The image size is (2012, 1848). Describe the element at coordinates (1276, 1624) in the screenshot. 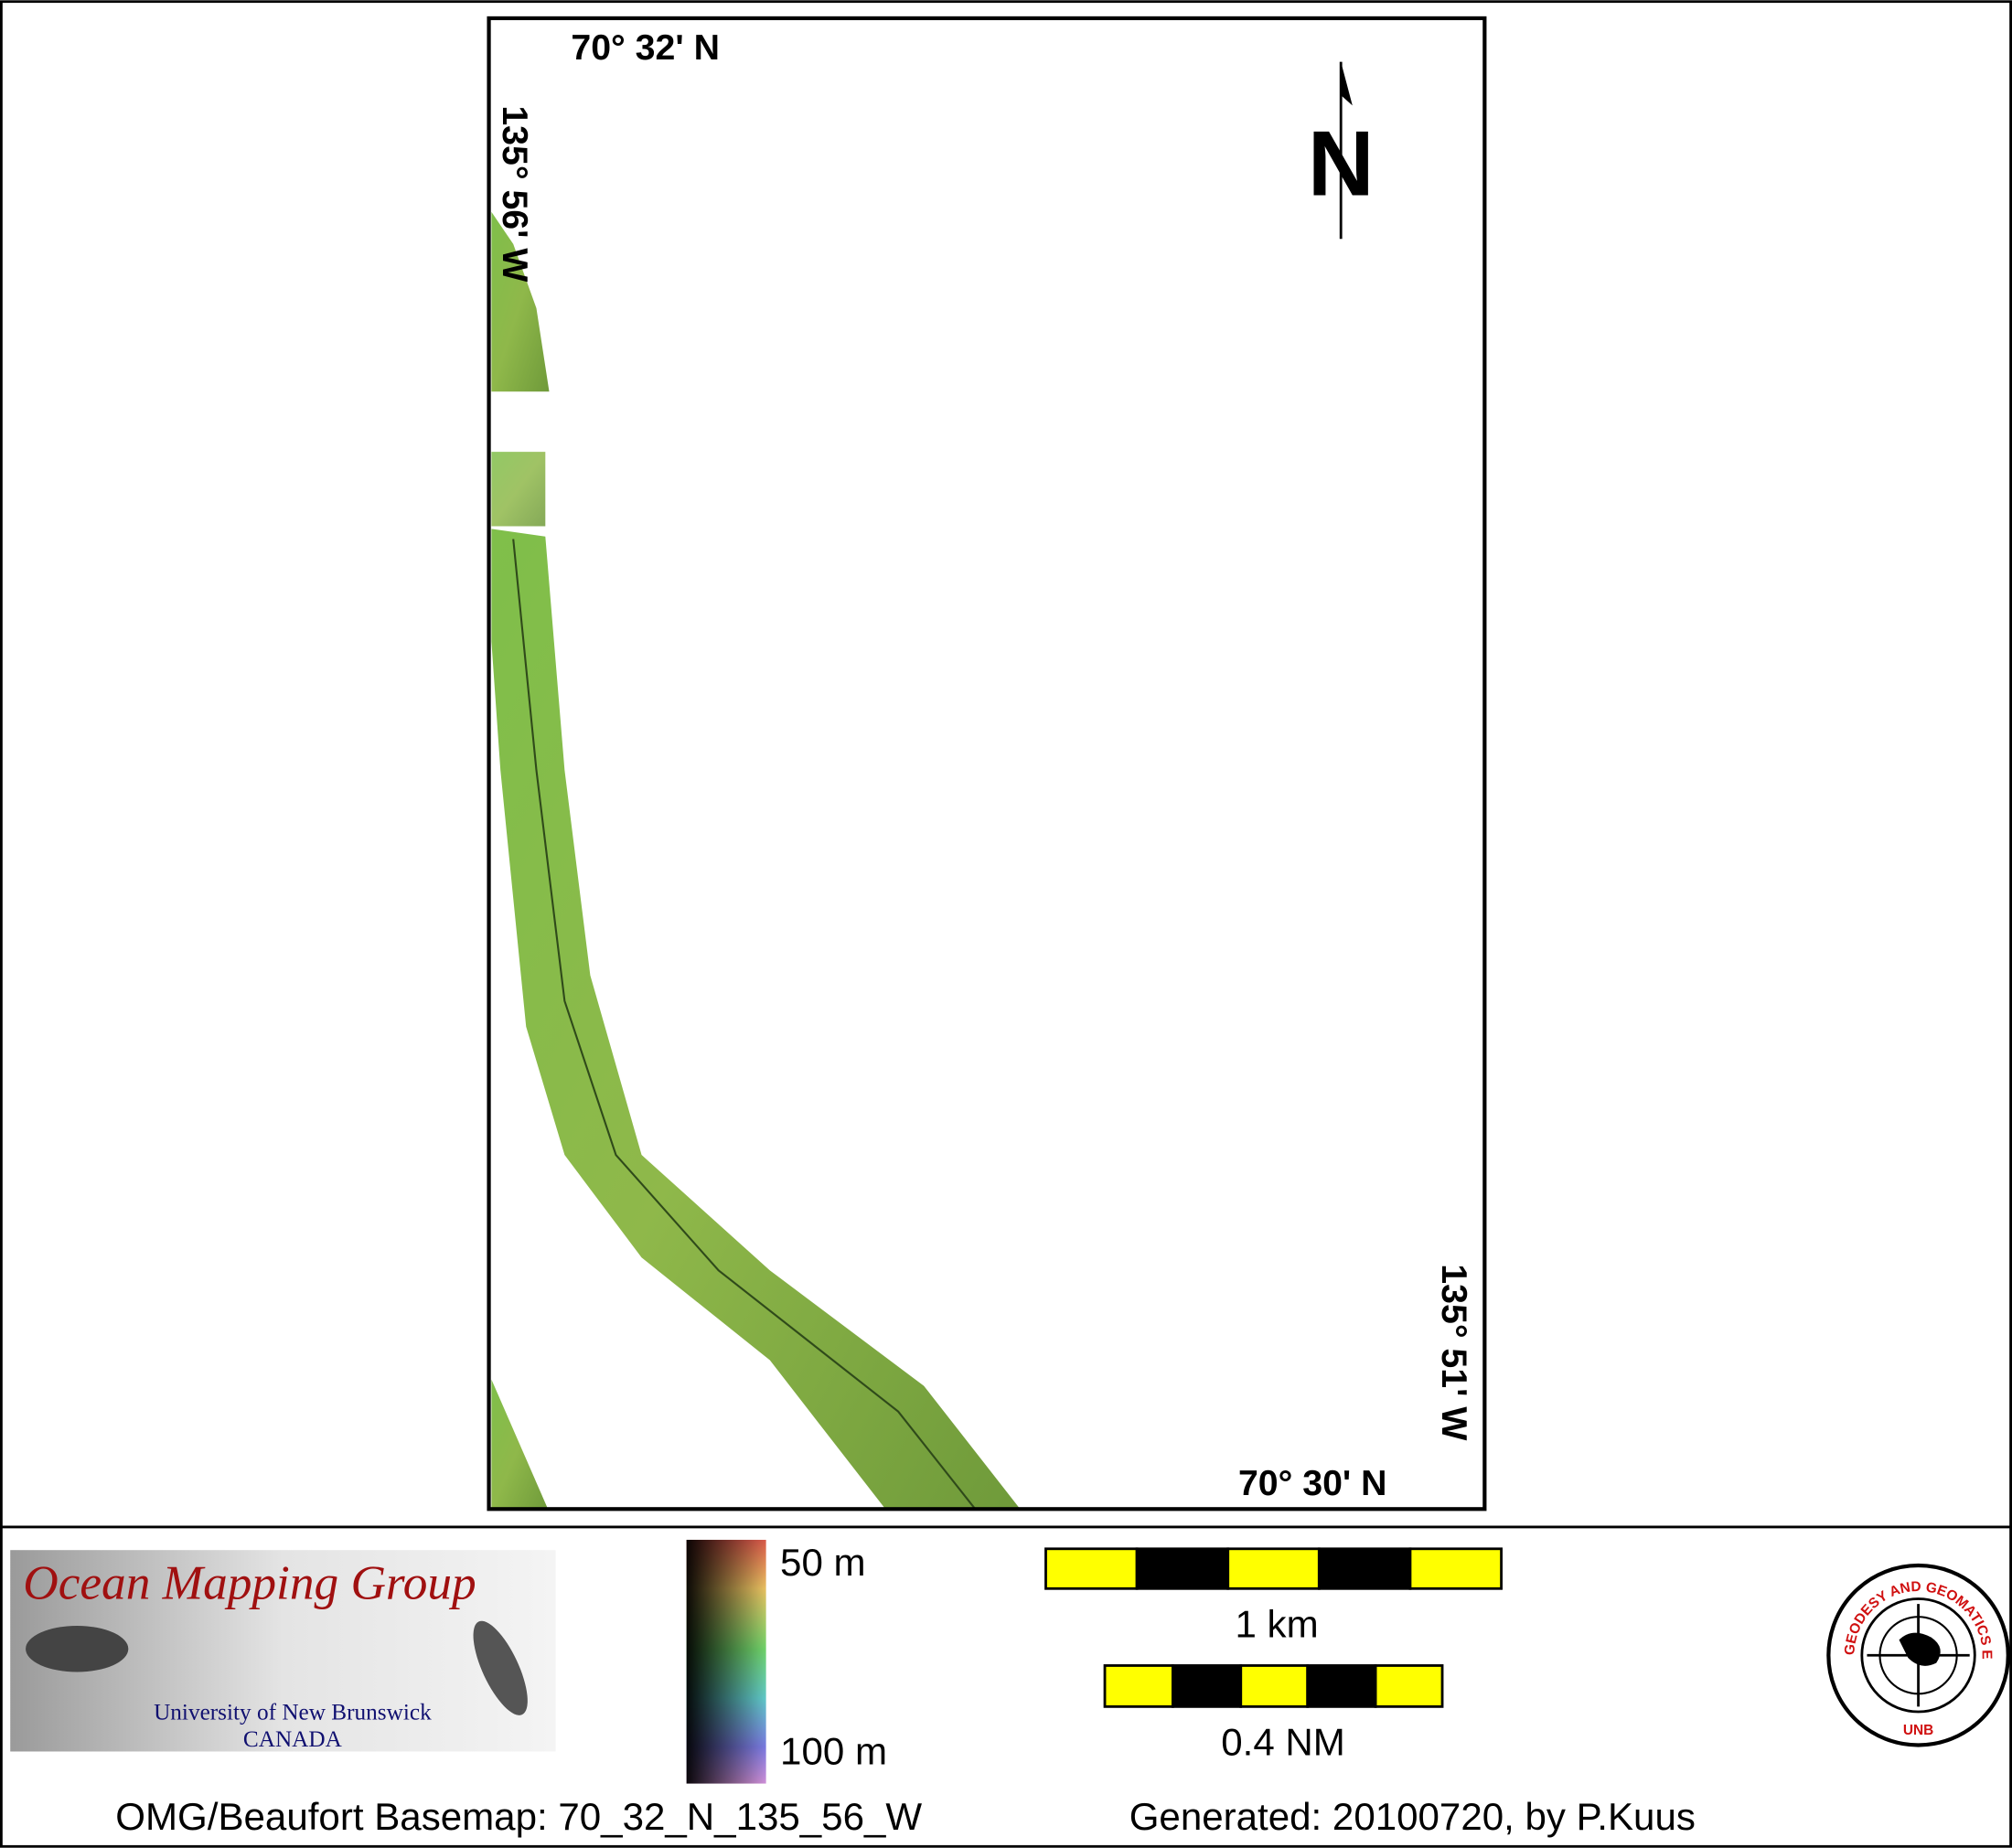

I see `scale-label: 1 km` at that location.